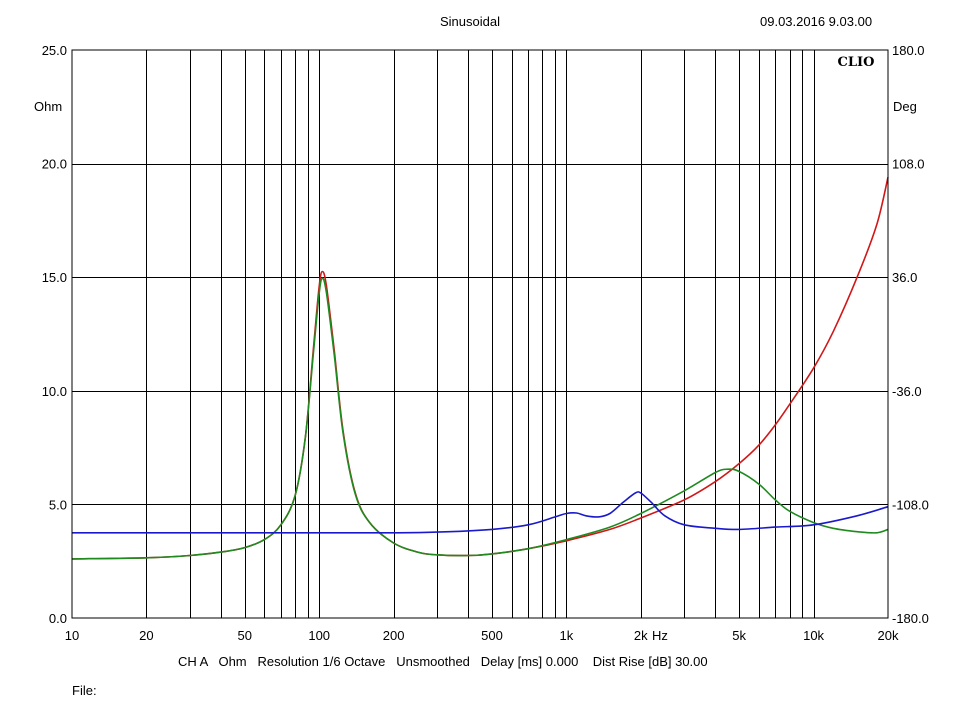 This screenshot has height=720, width=960. I want to click on x-tick-label: 20, so click(146, 635).